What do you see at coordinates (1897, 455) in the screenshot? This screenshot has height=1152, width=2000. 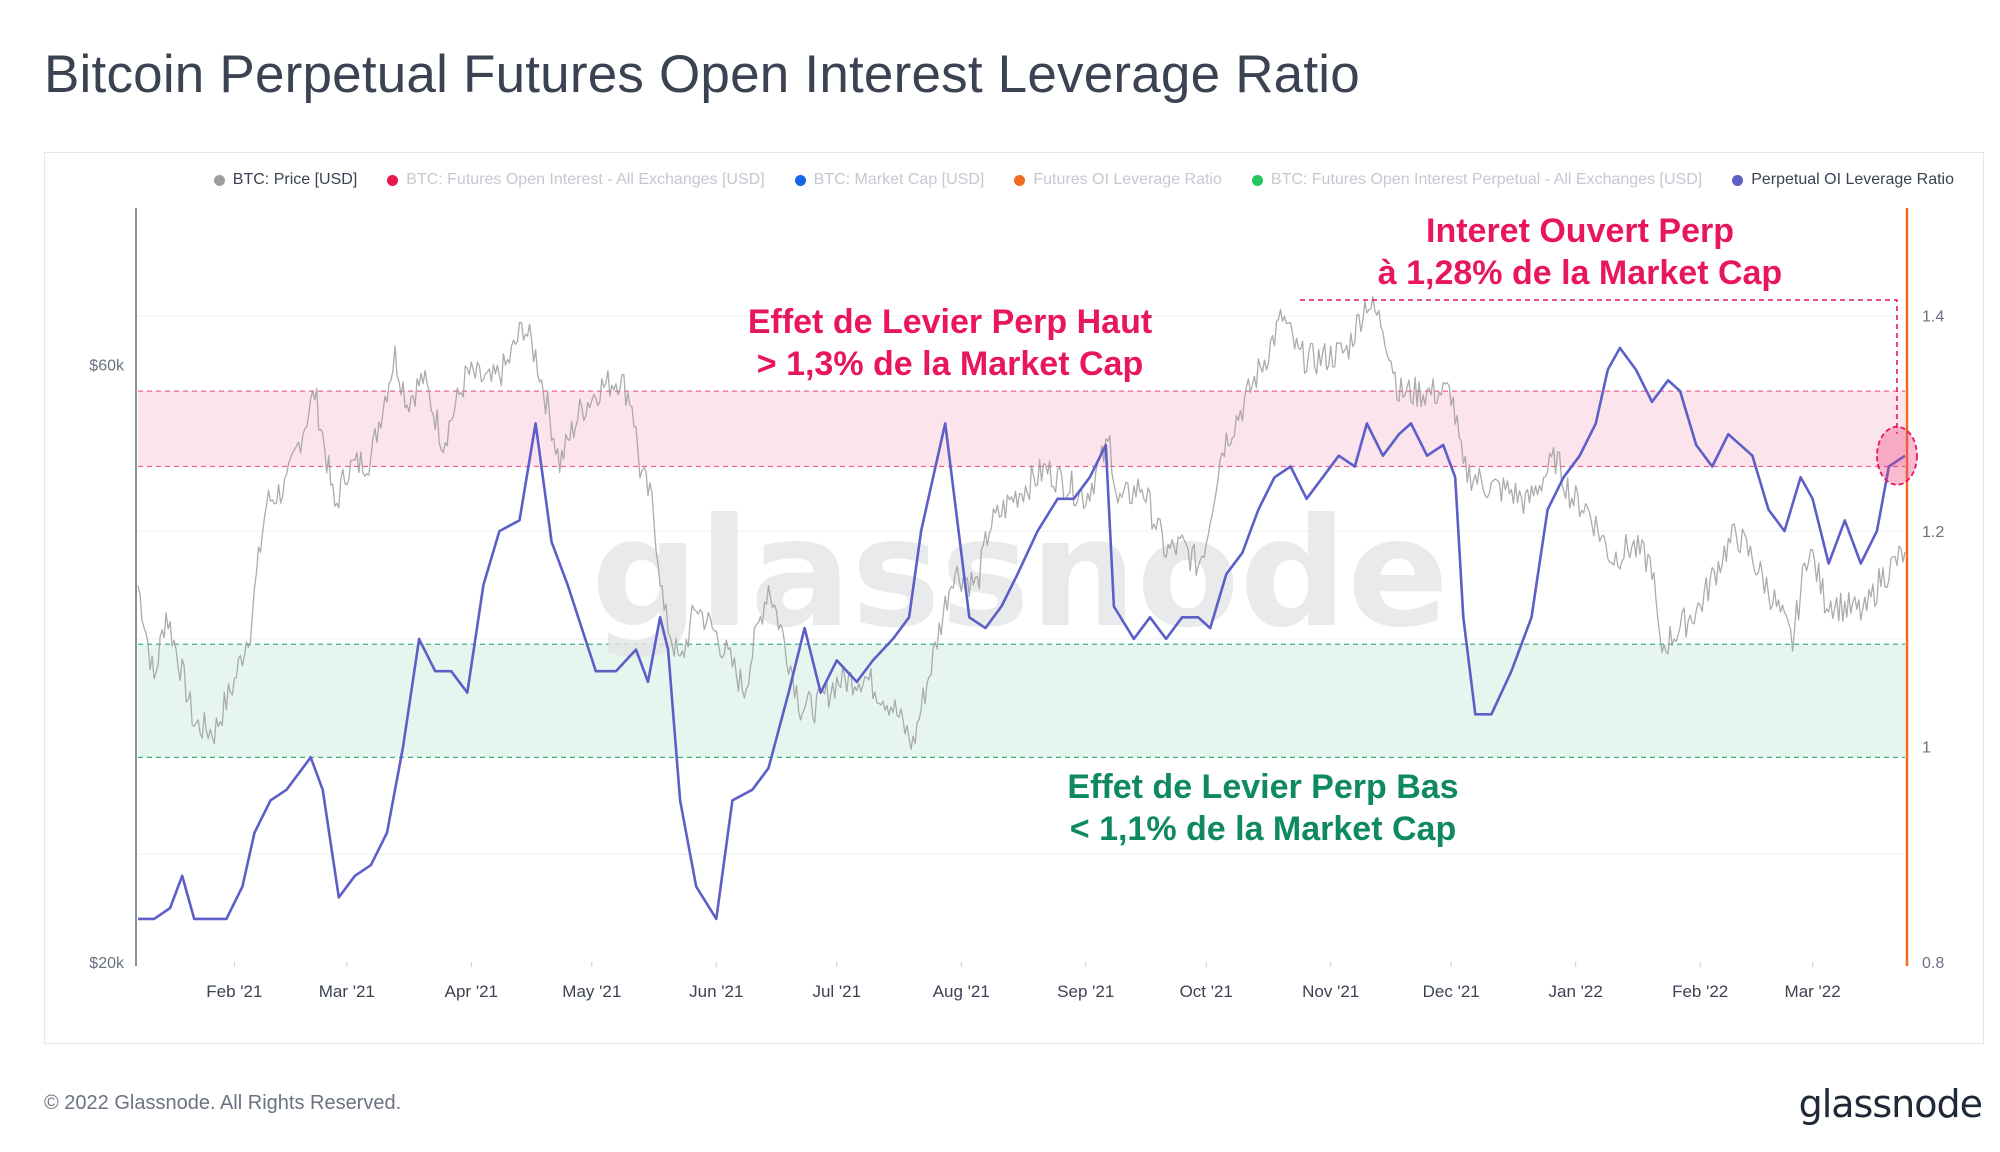 I see `current-value-marker` at bounding box center [1897, 455].